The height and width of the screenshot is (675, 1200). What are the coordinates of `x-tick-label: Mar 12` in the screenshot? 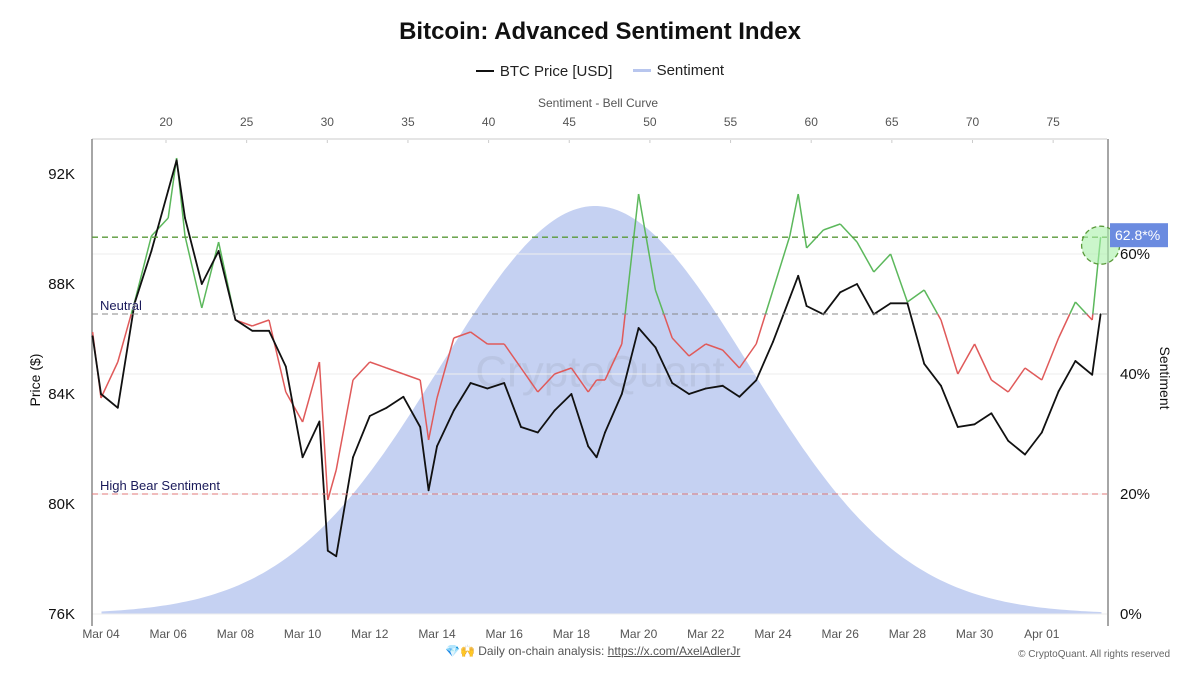 It's located at (370, 634).